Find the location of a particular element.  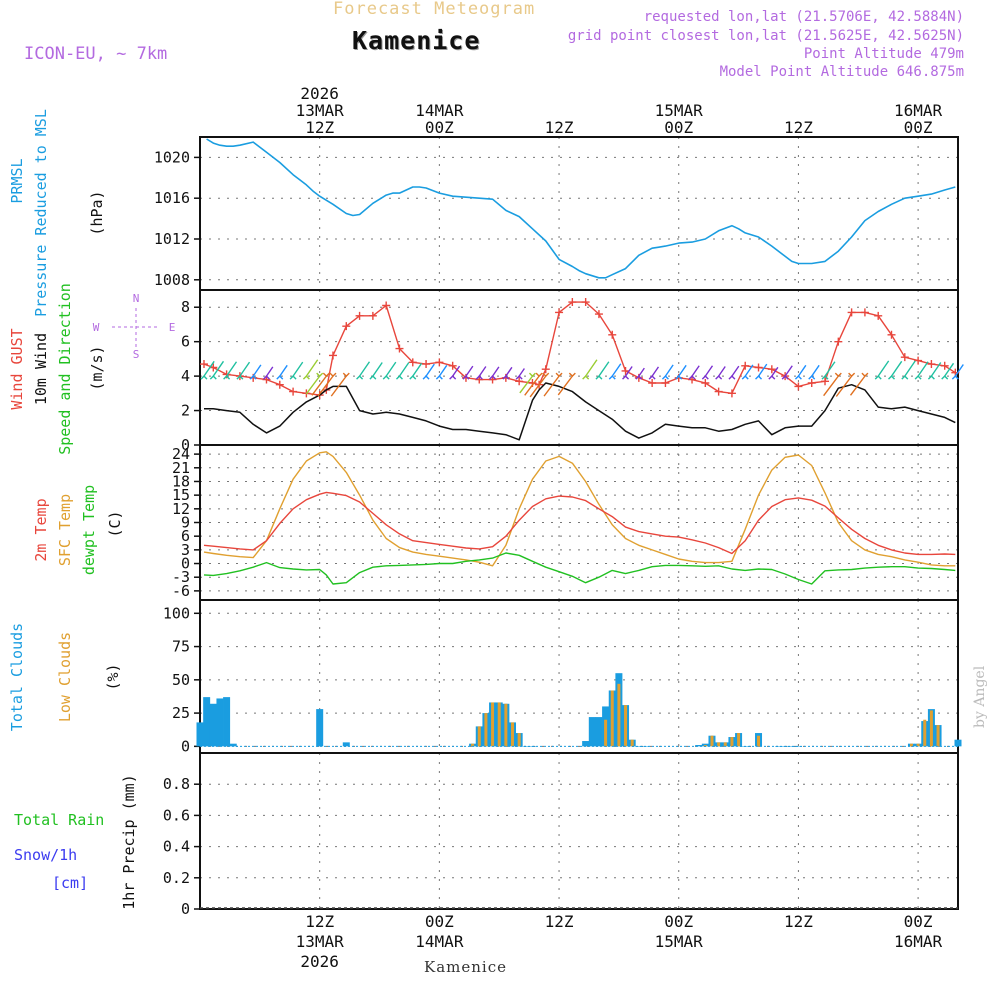

sfc-temp-line is located at coordinates (579, 509).